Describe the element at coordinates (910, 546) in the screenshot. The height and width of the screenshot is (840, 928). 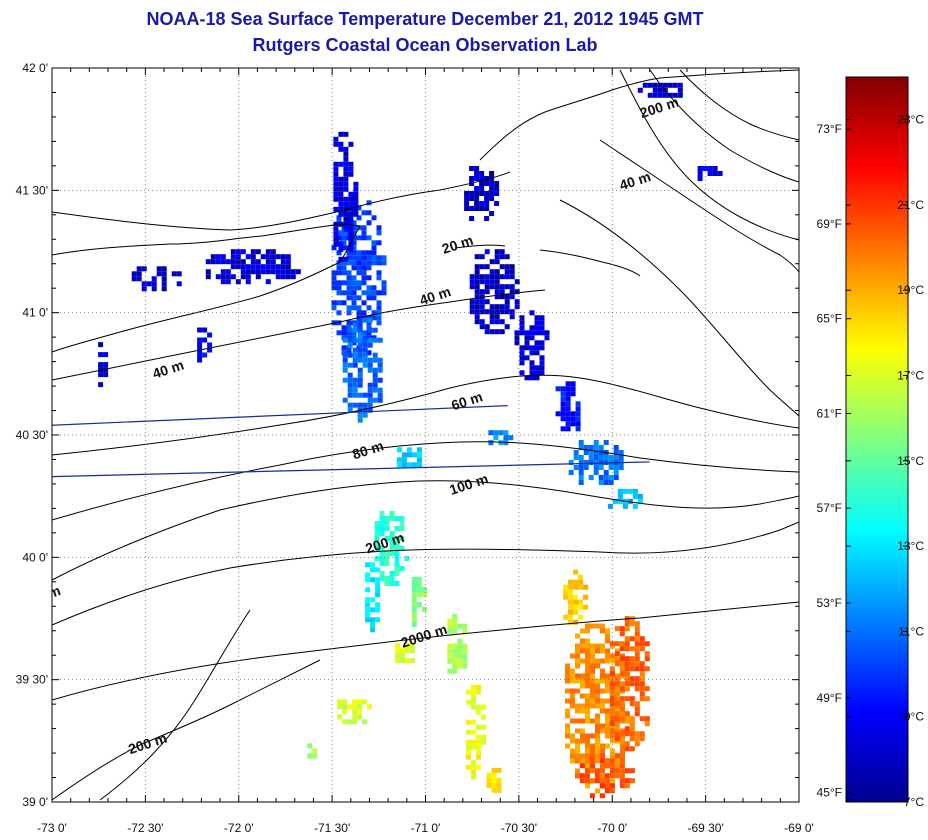
I see `colorbar-celsius-label: 13°C` at that location.